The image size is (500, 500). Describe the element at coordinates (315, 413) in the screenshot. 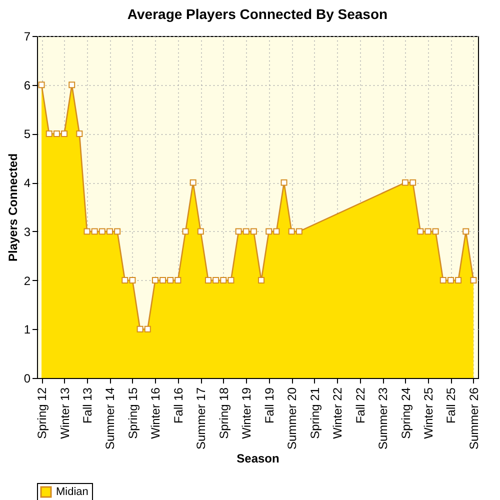

I see `x-tick-label: Spring 21` at that location.